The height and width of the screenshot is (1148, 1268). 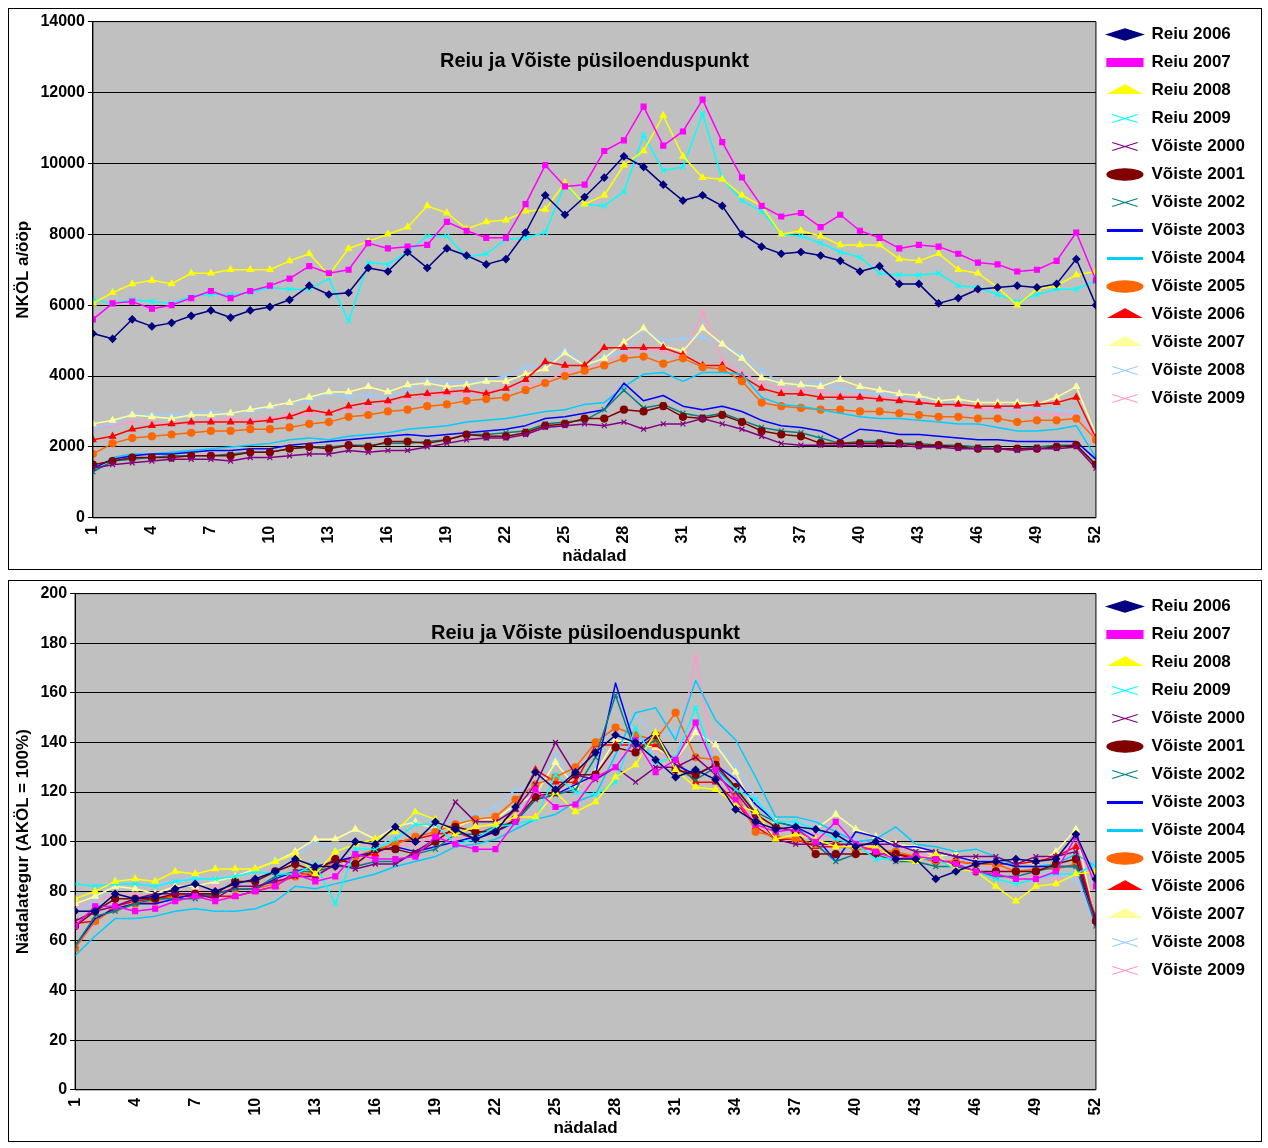 What do you see at coordinates (67, 375) in the screenshot?
I see `y-tick-label: 4000` at bounding box center [67, 375].